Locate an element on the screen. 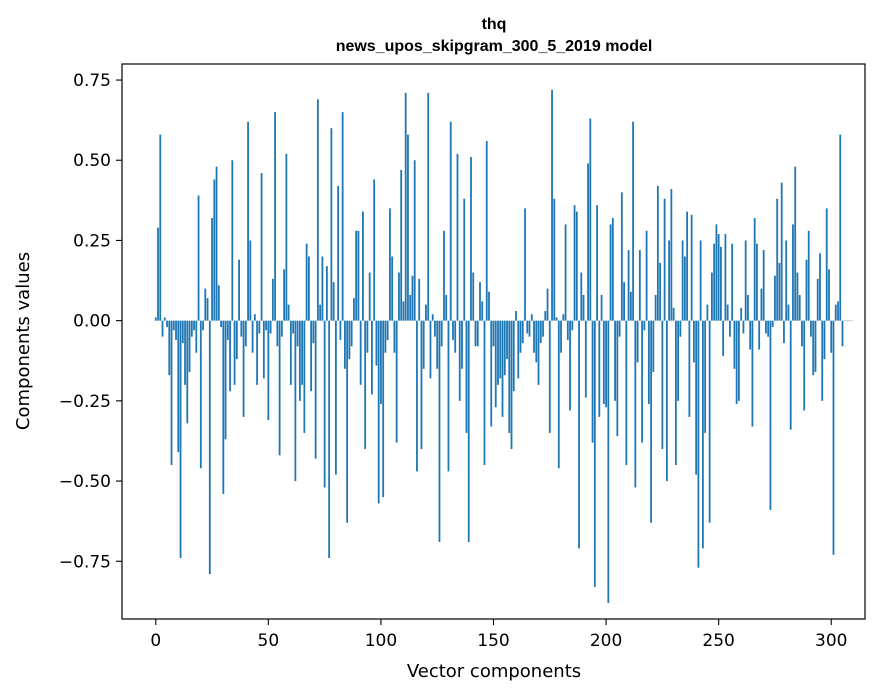 Image resolution: width=880 pixels, height=696 pixels. x-tick-label: 200 is located at coordinates (606, 641).